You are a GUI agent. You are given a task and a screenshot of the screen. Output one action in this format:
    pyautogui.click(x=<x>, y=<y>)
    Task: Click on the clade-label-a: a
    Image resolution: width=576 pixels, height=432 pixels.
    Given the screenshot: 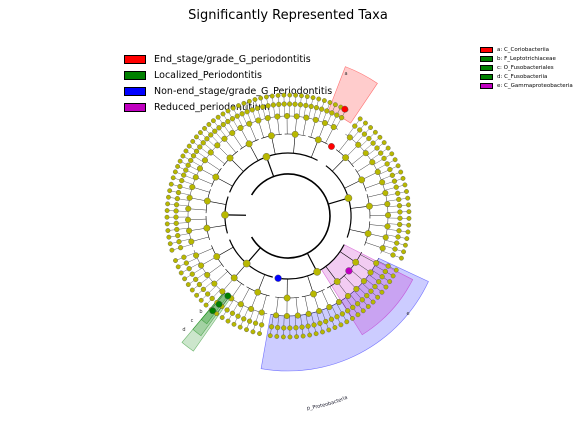 What is the action you would take?
    pyautogui.click(x=345, y=74)
    